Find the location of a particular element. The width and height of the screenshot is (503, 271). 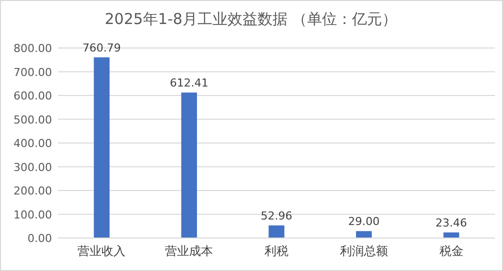

x-tick-label: 利税 is located at coordinates (276, 251).